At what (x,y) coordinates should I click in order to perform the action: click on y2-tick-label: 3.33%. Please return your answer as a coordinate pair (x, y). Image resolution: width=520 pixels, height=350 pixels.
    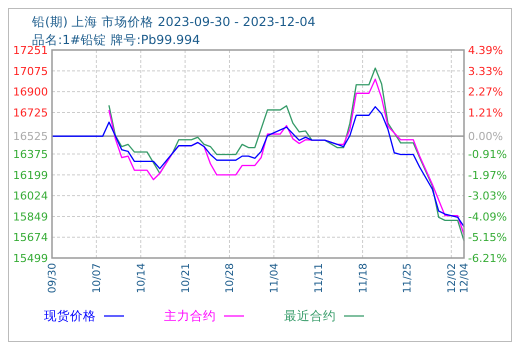
    Looking at the image, I should click on (485, 71).